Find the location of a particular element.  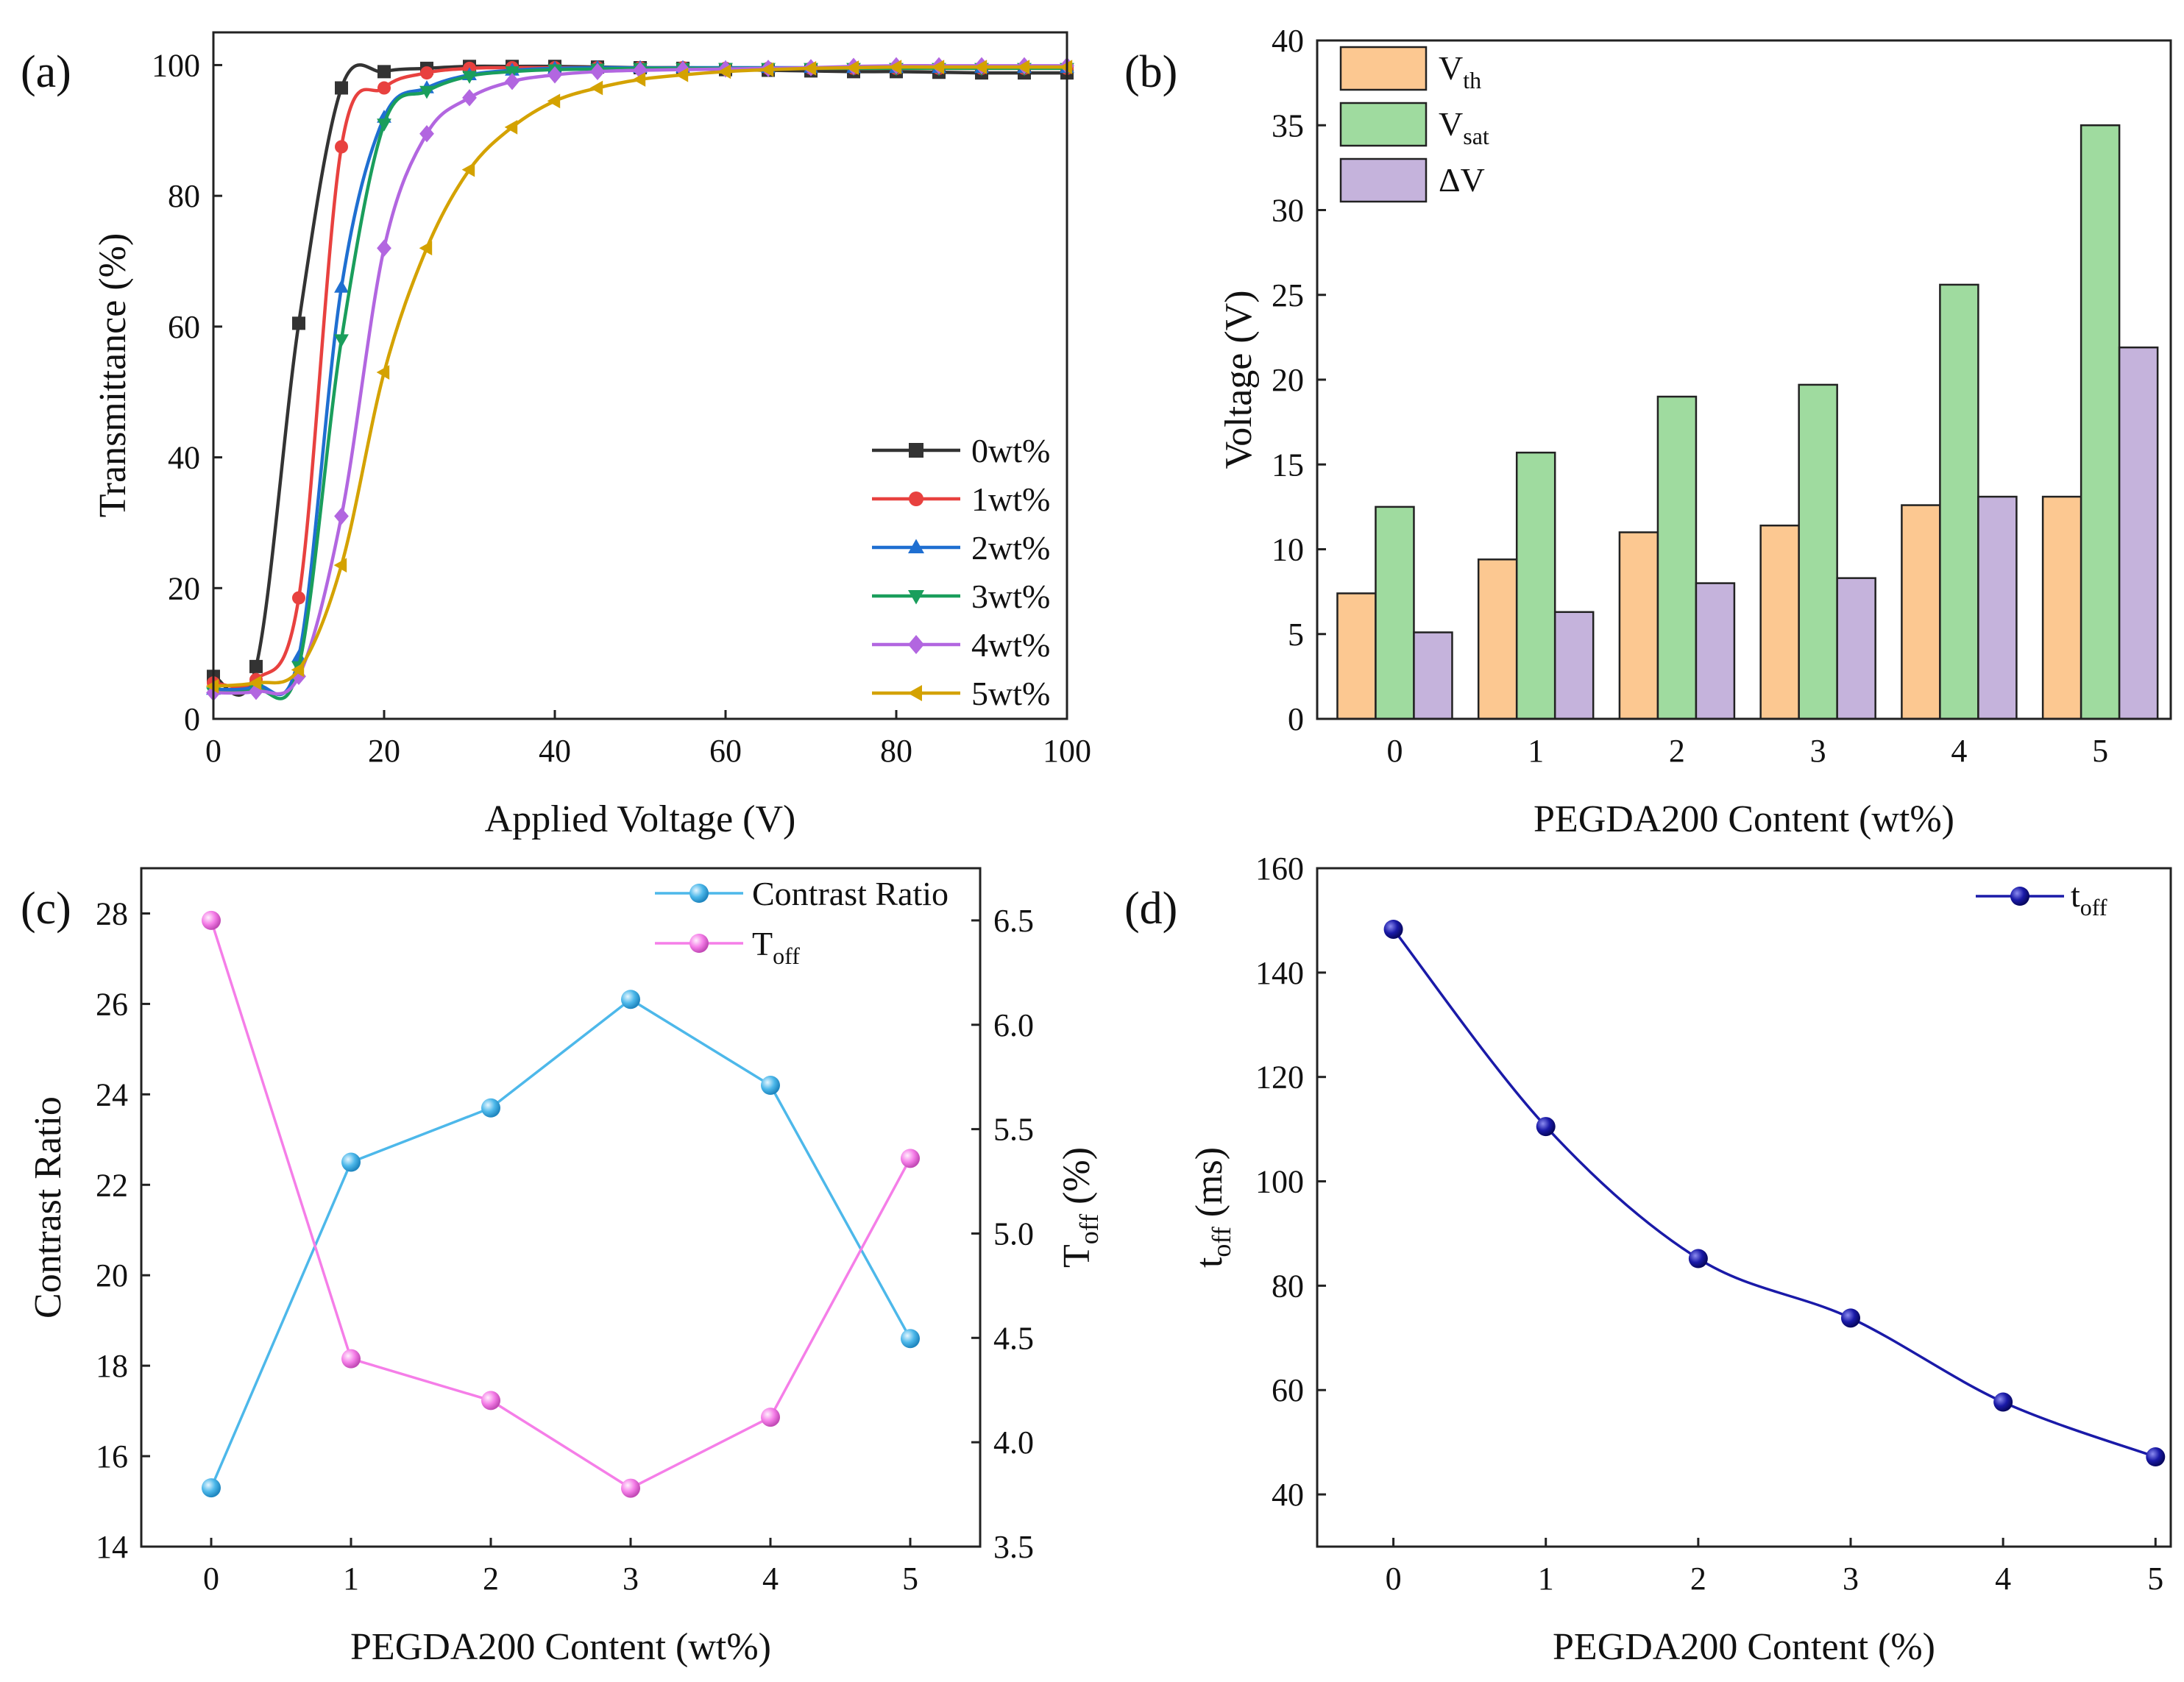

panel-d-ytick-label-2: 80 is located at coordinates (1288, 1286).